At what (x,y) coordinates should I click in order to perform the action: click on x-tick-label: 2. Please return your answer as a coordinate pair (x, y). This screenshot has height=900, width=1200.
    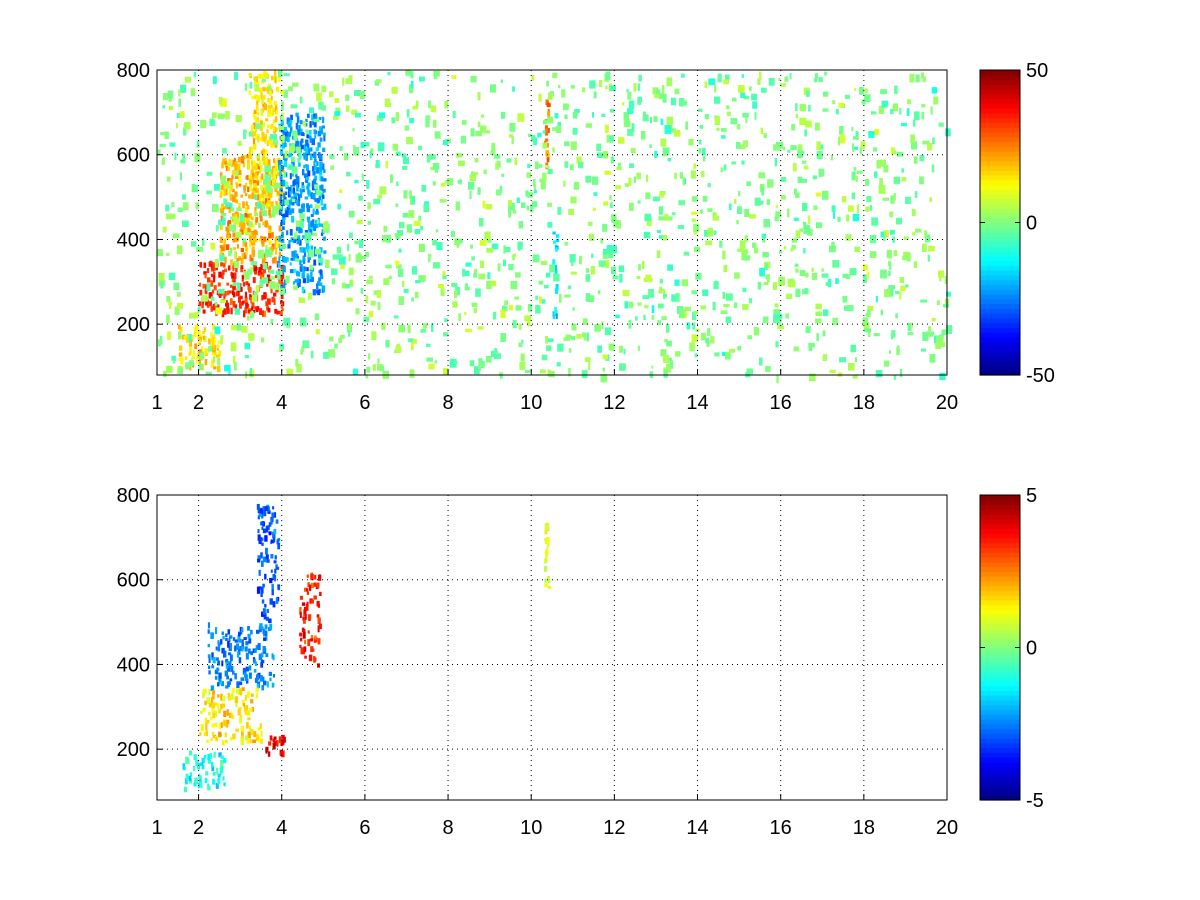
    Looking at the image, I should click on (198, 403).